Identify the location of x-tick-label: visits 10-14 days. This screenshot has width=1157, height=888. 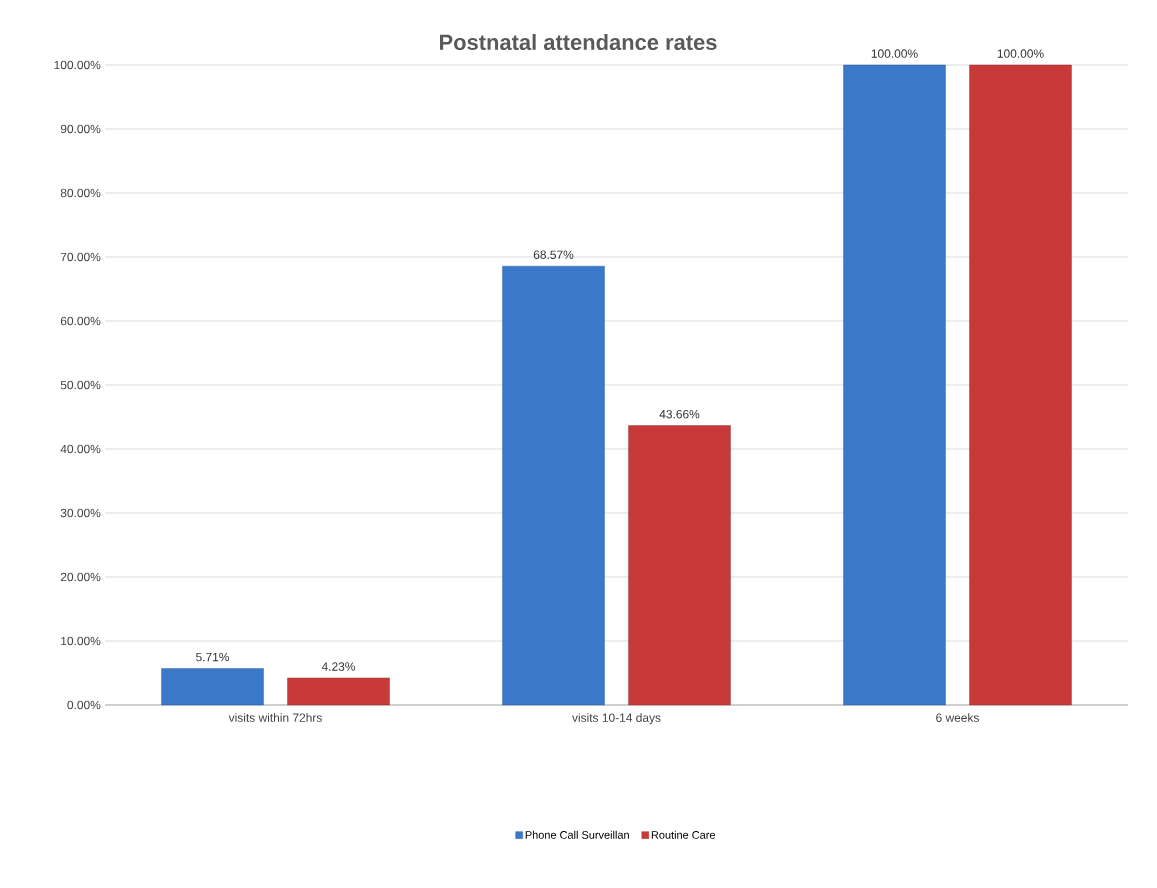
(616, 719).